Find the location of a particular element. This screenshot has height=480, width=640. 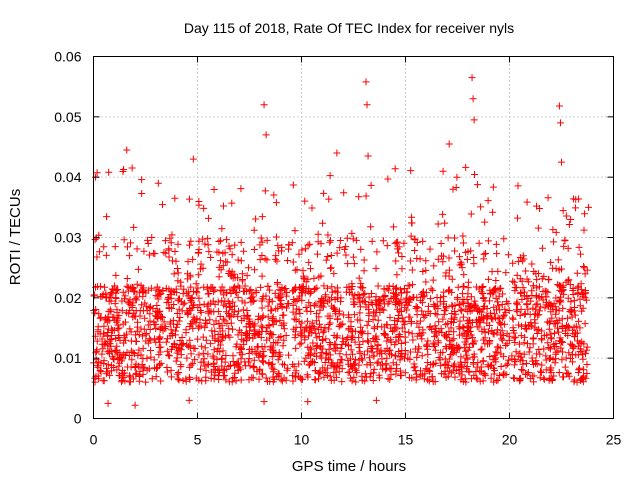

y-tick-label: 0 is located at coordinates (78, 419).